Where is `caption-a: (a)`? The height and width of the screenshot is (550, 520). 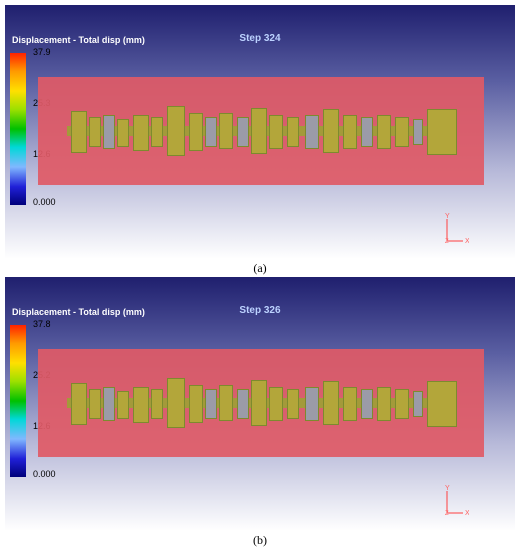 caption-a: (a) is located at coordinates (260, 268).